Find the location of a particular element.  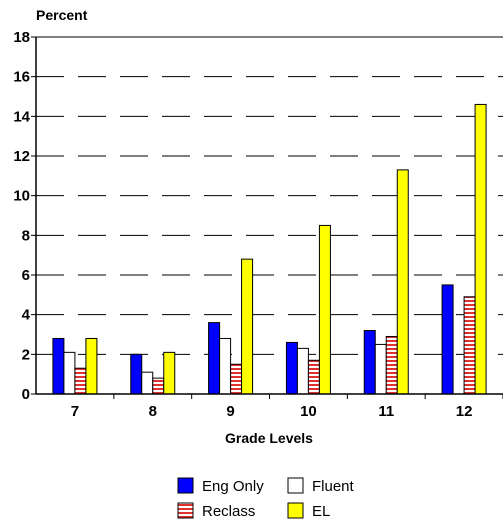

y-tick-label: 16 is located at coordinates (21, 77).